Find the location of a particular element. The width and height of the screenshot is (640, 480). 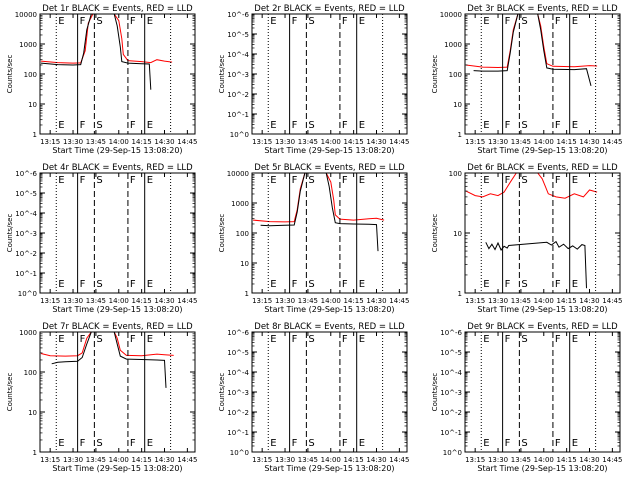

plot-frame is located at coordinates (117, 233).